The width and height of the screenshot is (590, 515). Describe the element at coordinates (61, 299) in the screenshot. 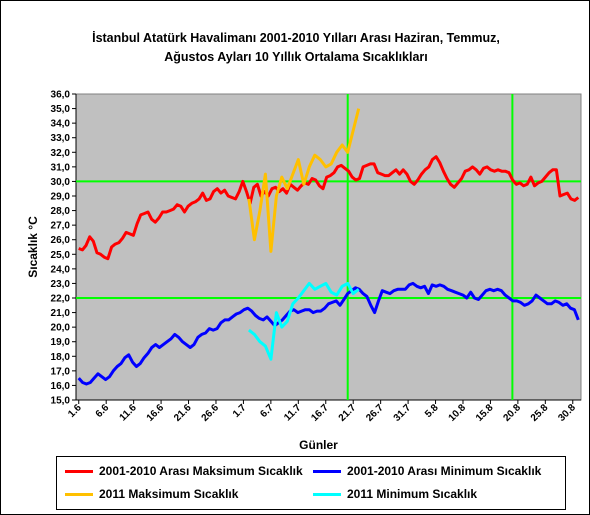

I see `y-tick-label: 22,0` at that location.